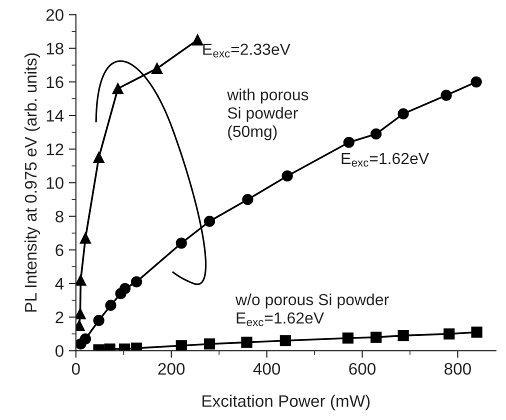  I want to click on y-tick-label: 0, so click(59, 351).